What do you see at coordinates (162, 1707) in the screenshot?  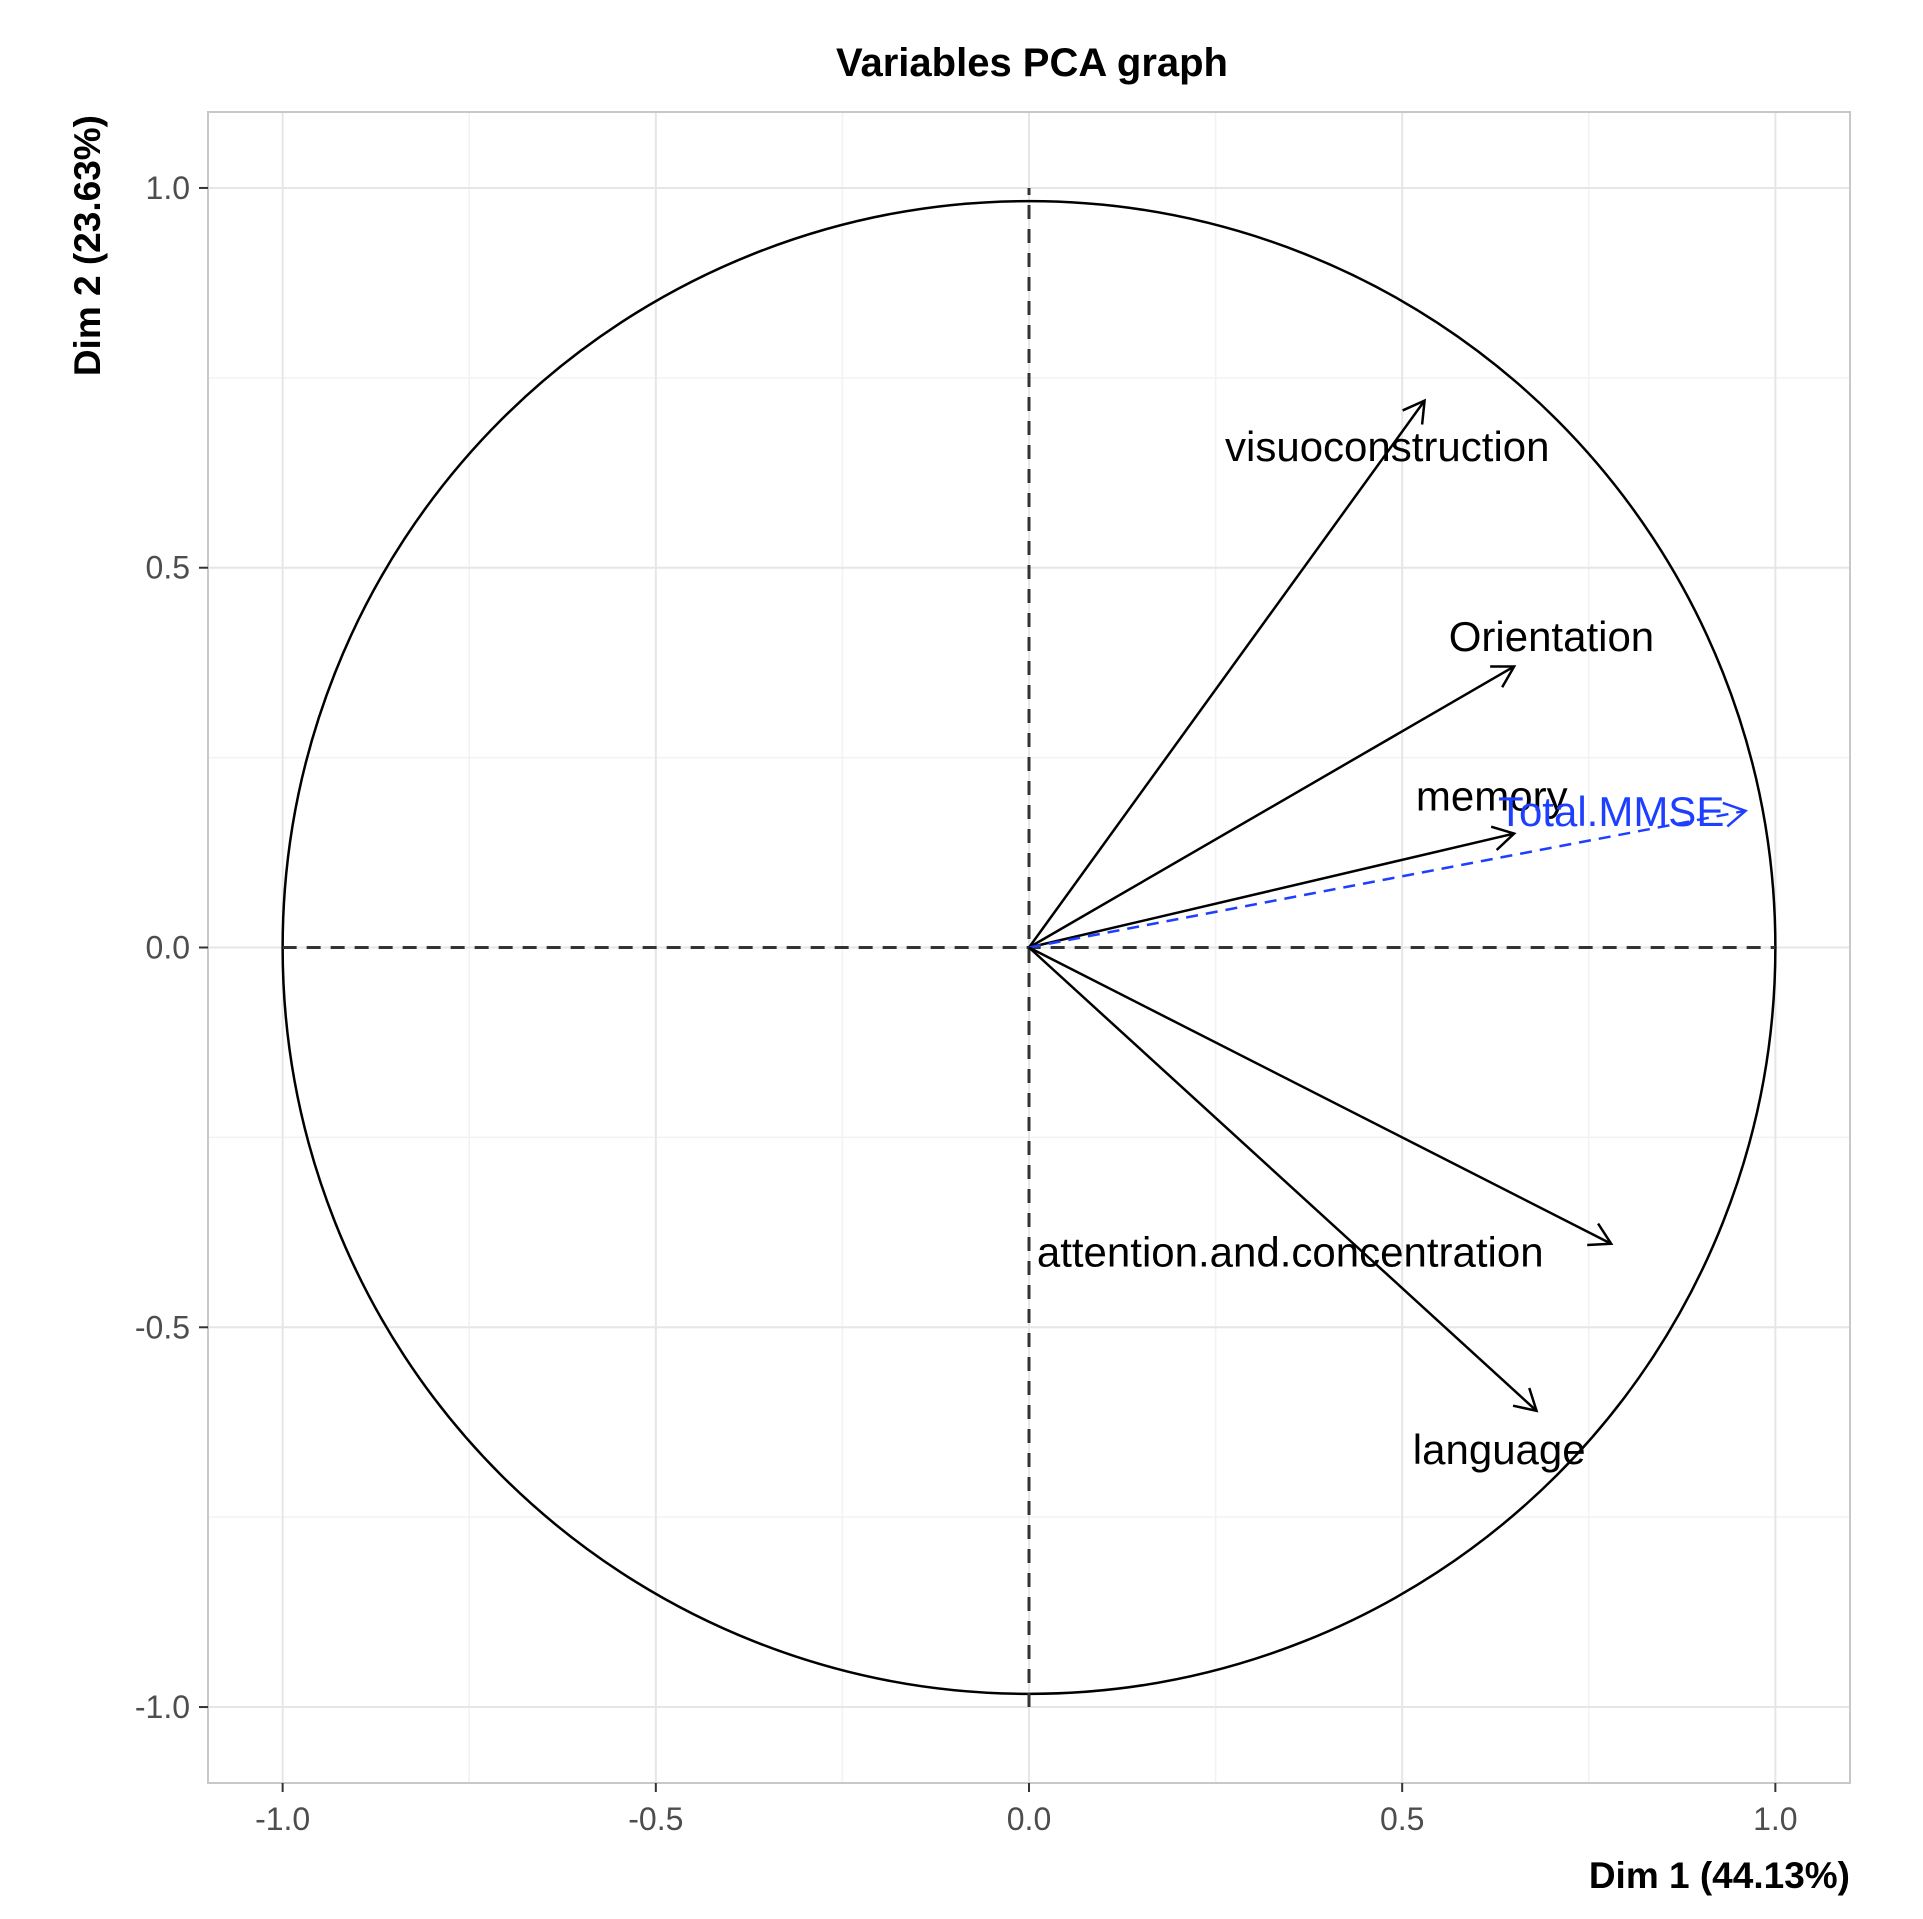 I see `y-tick-label: -1.0` at bounding box center [162, 1707].